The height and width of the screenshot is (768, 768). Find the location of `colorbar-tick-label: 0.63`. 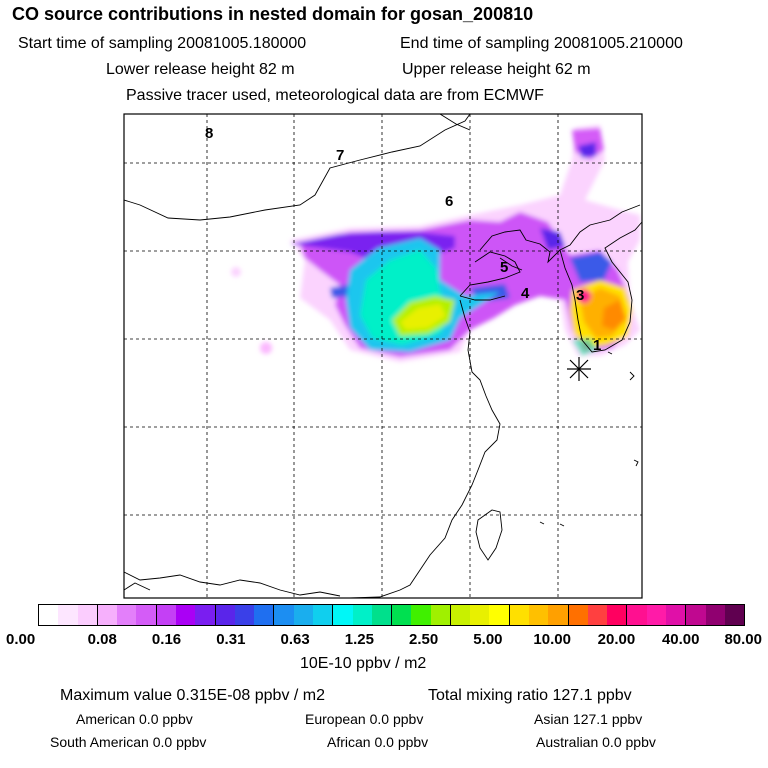

colorbar-tick-label: 0.63 is located at coordinates (295, 639).